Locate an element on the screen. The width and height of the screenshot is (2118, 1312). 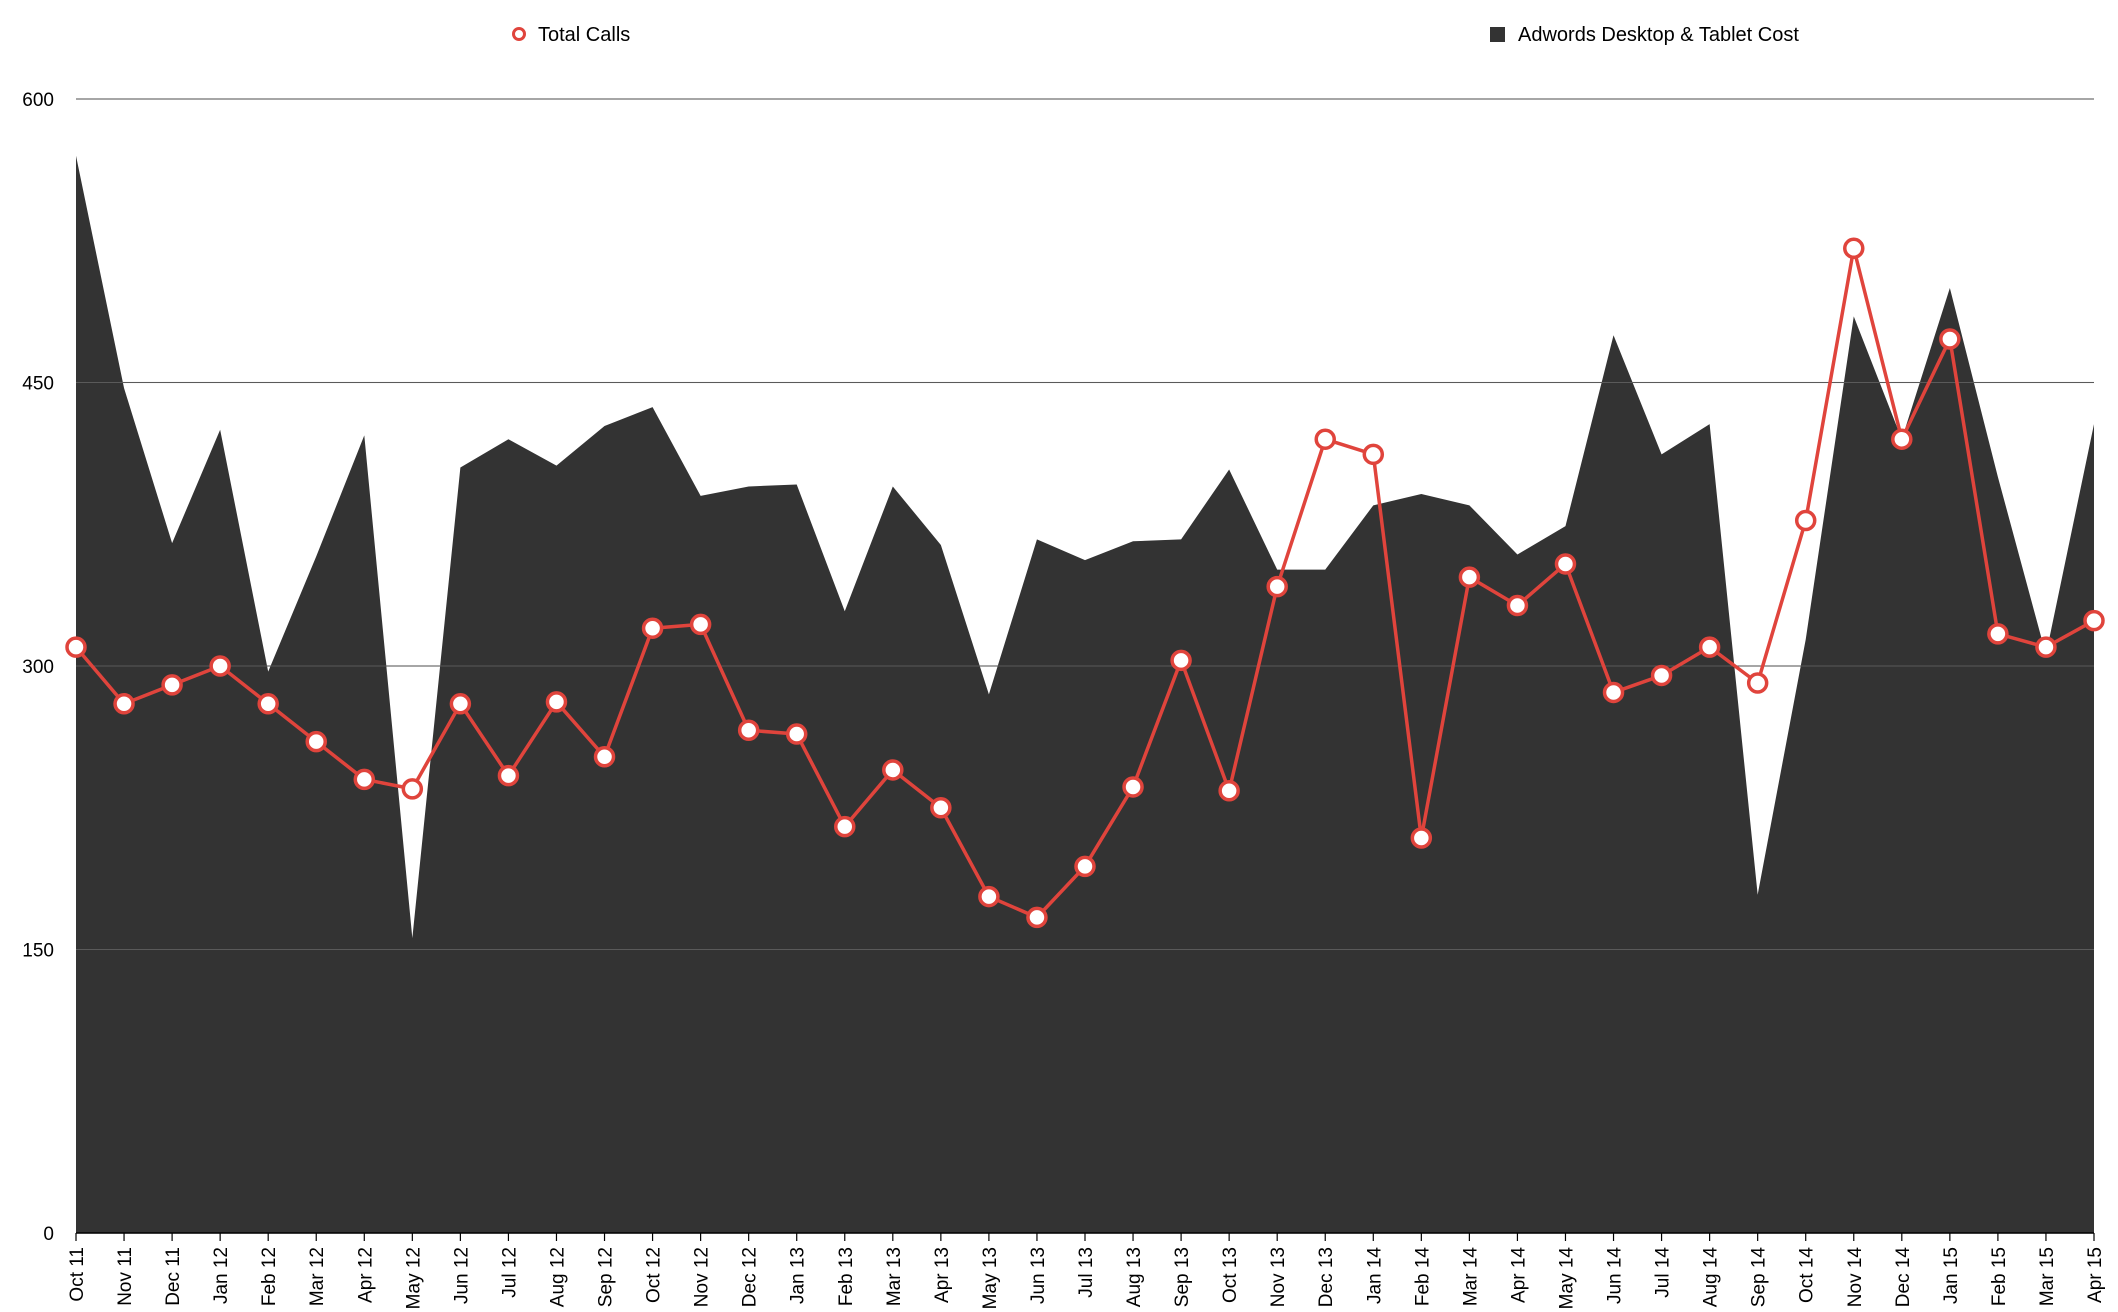
y-axis: 0 150 300 450 600 is located at coordinates (38, 667).